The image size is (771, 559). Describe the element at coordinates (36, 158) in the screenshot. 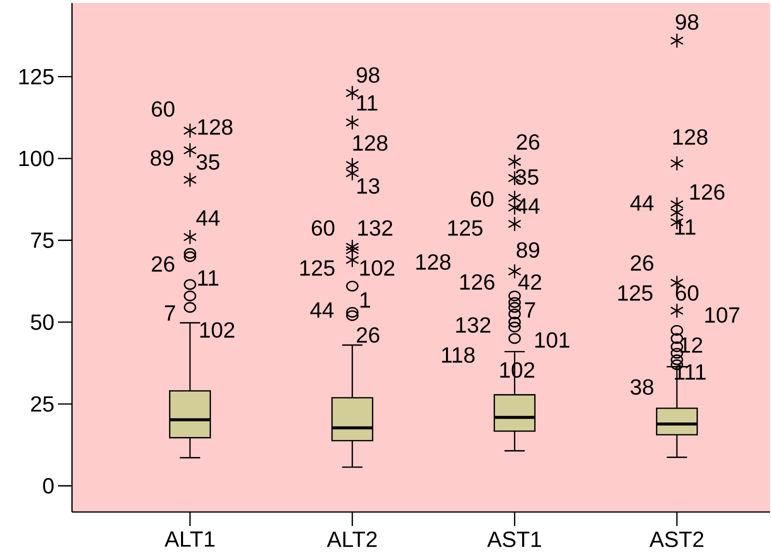

I see `y-tick-label: 100` at that location.